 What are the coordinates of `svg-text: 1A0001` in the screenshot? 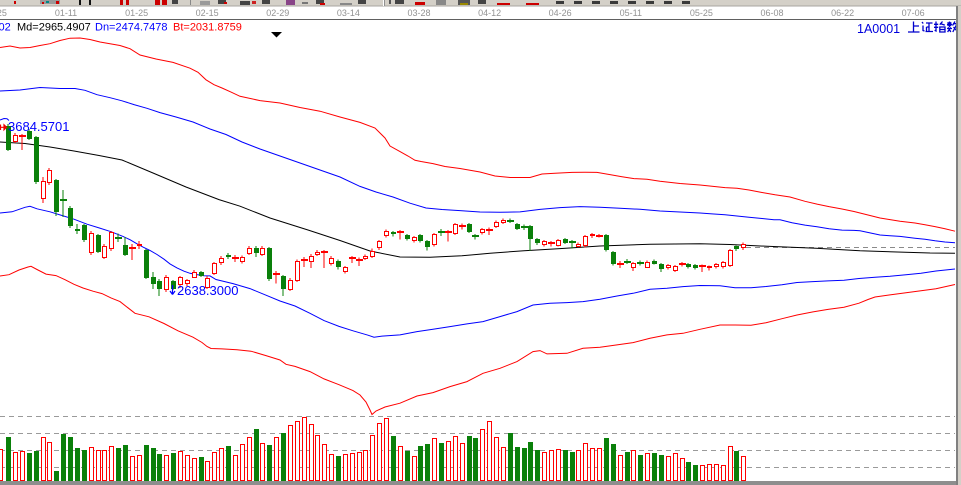 It's located at (878, 29).